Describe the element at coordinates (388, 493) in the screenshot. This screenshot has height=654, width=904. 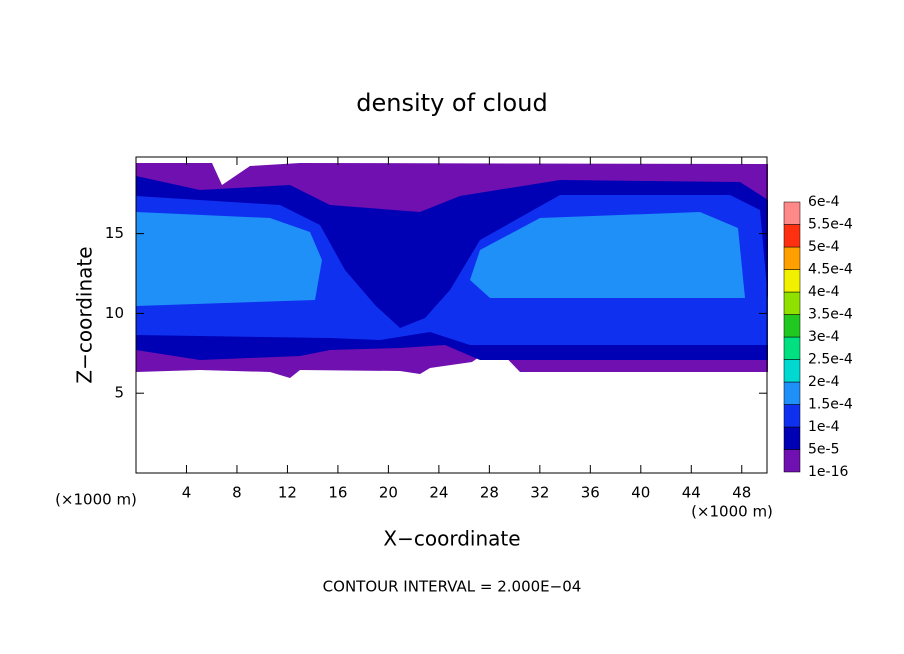
I see `x-tick-label: 20` at that location.